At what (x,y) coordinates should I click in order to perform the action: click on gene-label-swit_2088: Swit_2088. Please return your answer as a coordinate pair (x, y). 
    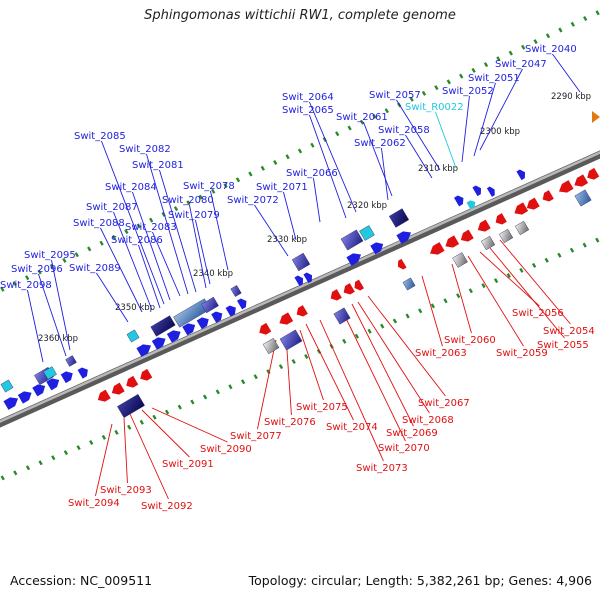
    Looking at the image, I should click on (99, 223).